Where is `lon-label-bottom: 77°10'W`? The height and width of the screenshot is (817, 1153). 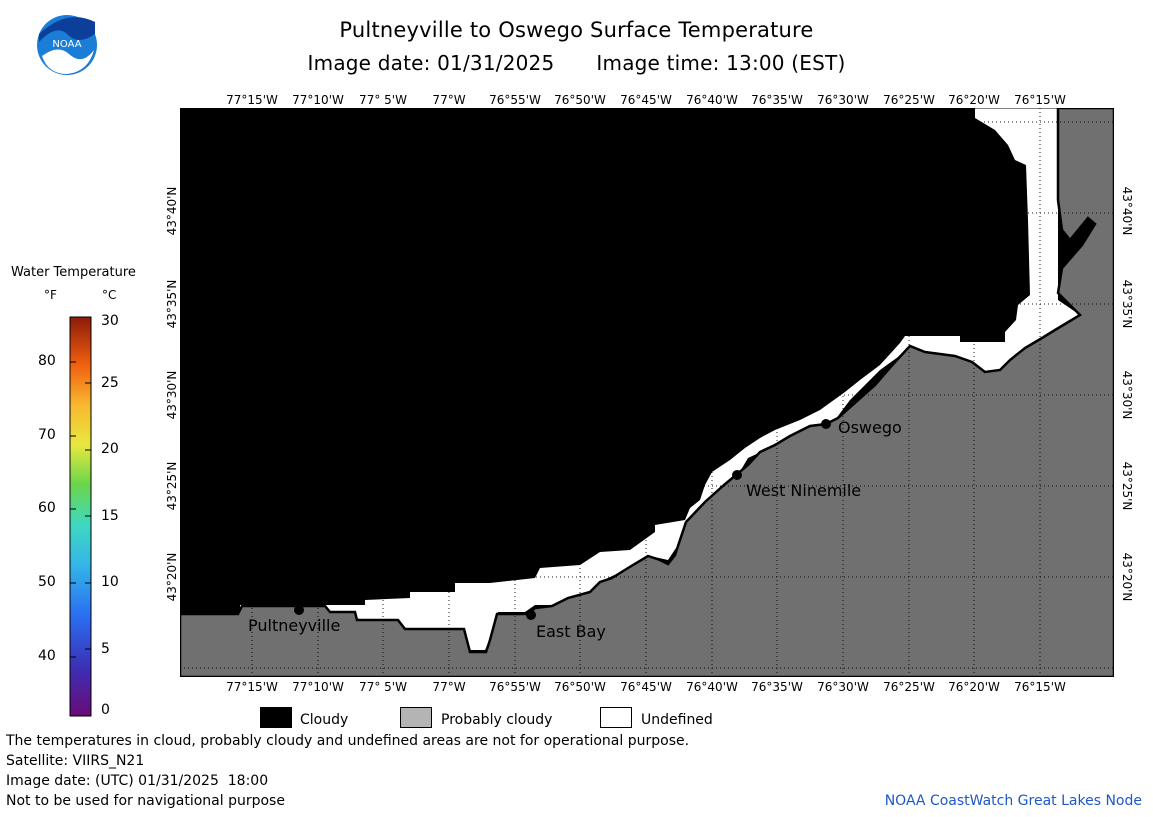
lon-label-bottom: 77°10'W is located at coordinates (318, 687).